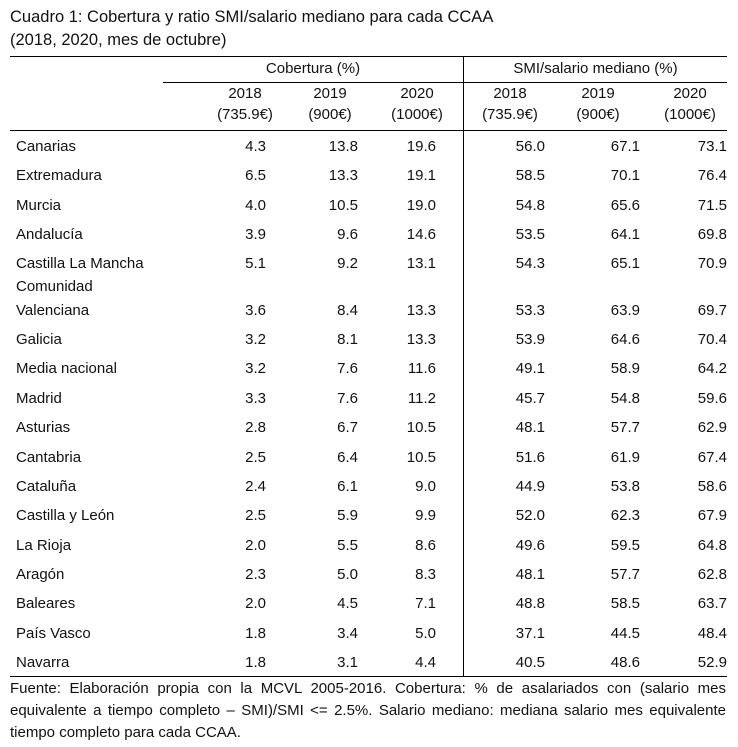 This screenshot has height=747, width=738. What do you see at coordinates (530, 339) in the screenshot?
I see `cell-ratio-2018: 53.9` at bounding box center [530, 339].